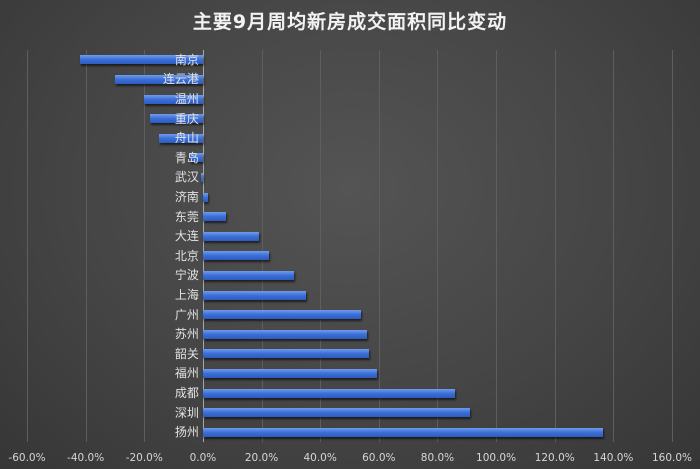  What do you see at coordinates (186, 177) in the screenshot?
I see `category-label: 武汉` at bounding box center [186, 177].